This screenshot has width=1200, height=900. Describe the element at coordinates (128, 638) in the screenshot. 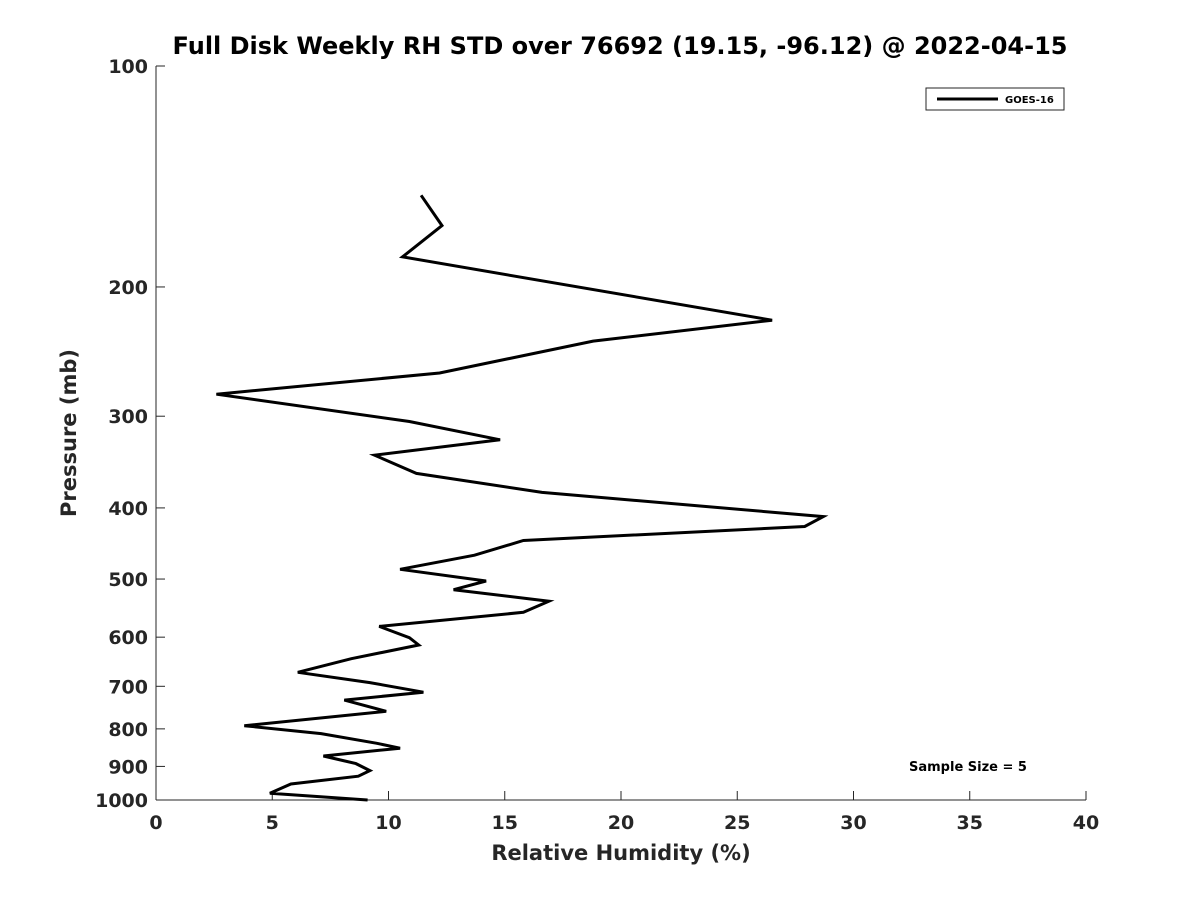

I see `y-tick-label: 600` at that location.